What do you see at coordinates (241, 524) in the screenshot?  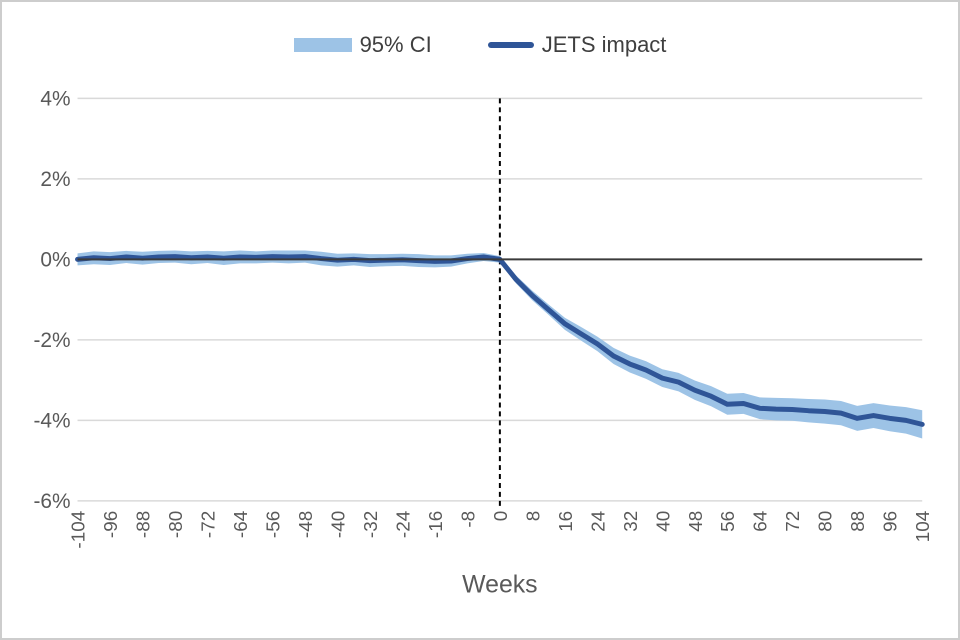 I see `x-tick-label: -64` at bounding box center [241, 524].